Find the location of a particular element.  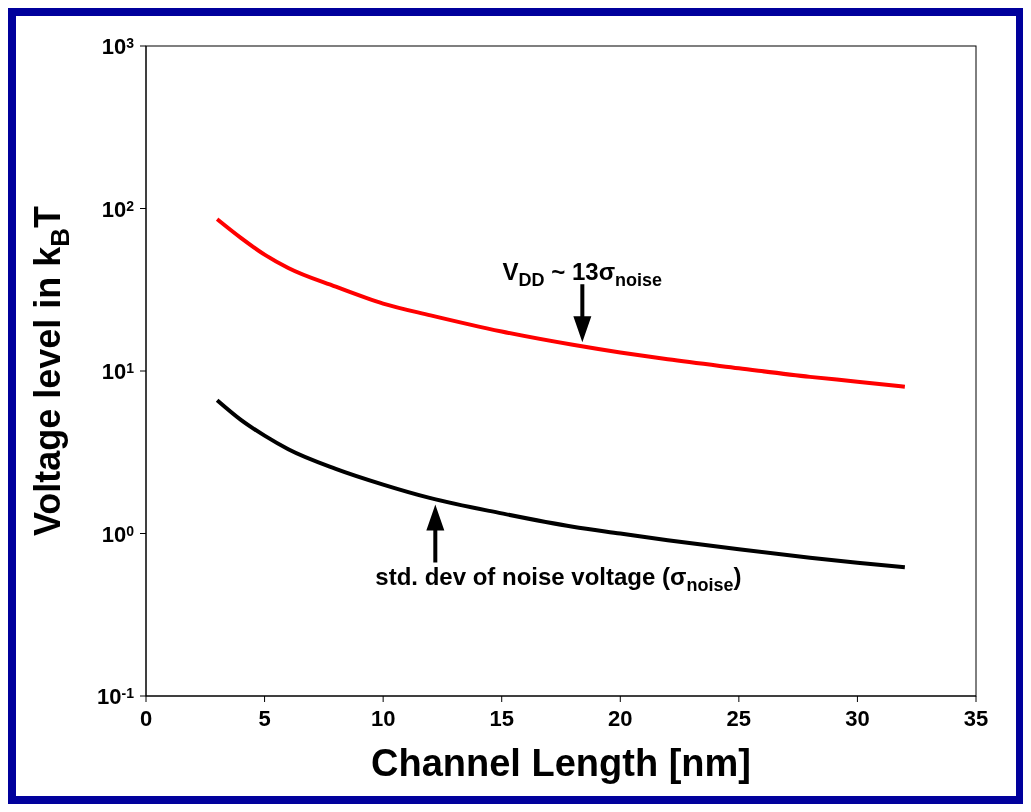

line-series is located at coordinates (561, 303).